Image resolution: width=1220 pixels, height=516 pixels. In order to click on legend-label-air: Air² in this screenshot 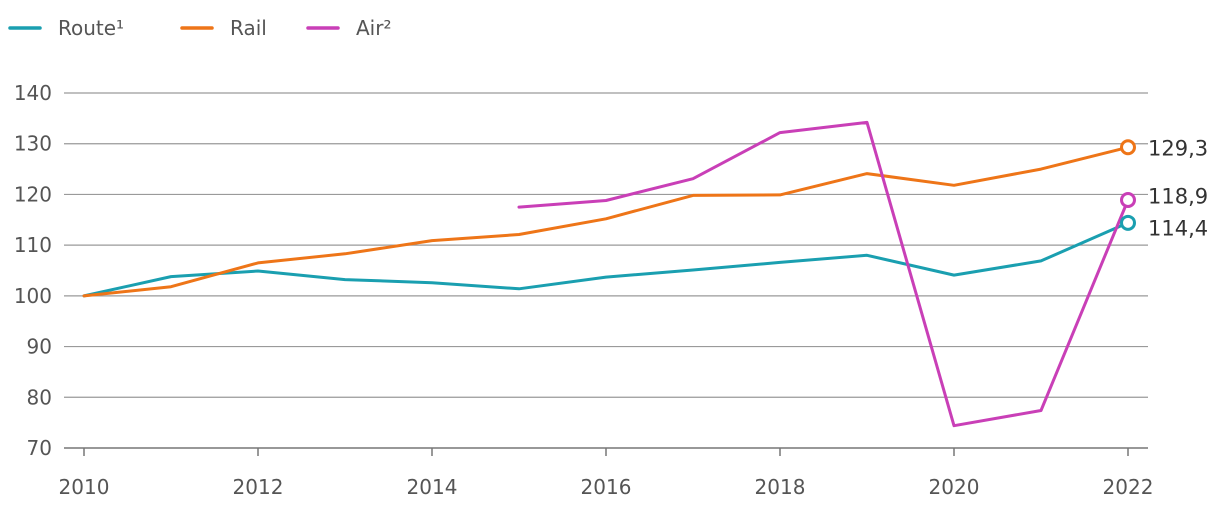, I will do `click(373, 28)`.